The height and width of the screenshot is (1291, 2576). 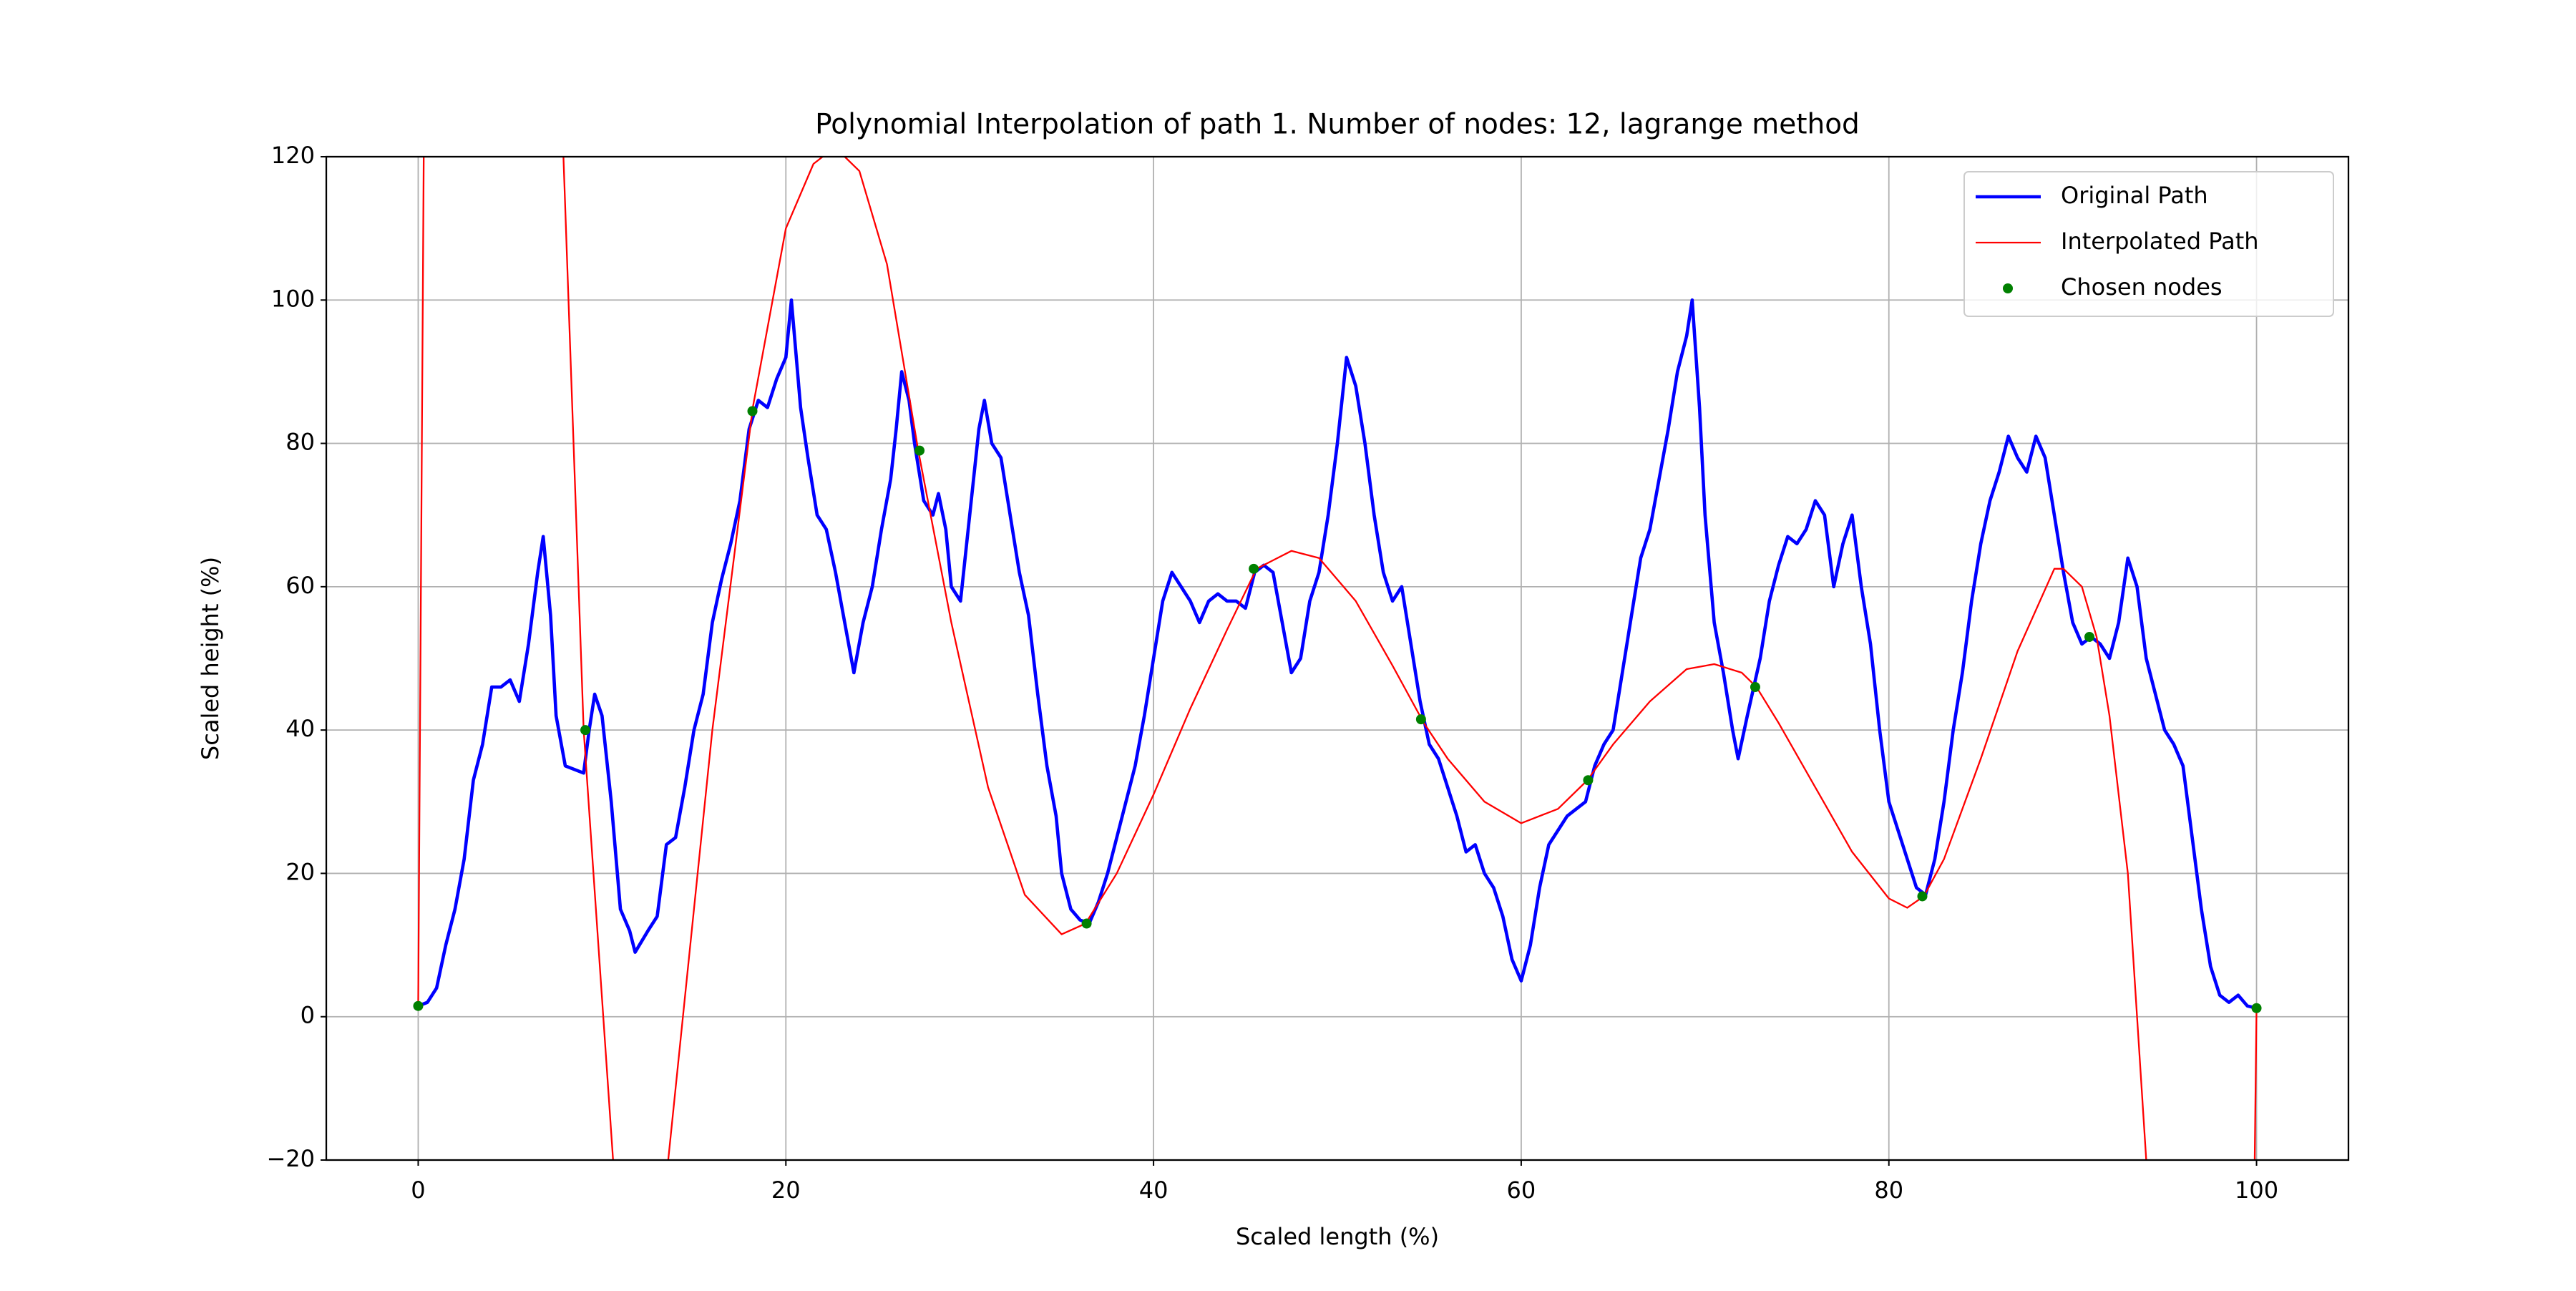 I want to click on x-tick-label: 80, so click(x=1888, y=1190).